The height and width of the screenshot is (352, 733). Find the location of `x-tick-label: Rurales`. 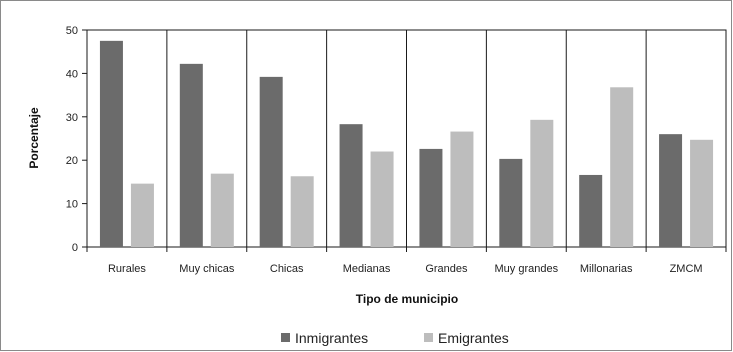

x-tick-label: Rurales is located at coordinates (127, 269).